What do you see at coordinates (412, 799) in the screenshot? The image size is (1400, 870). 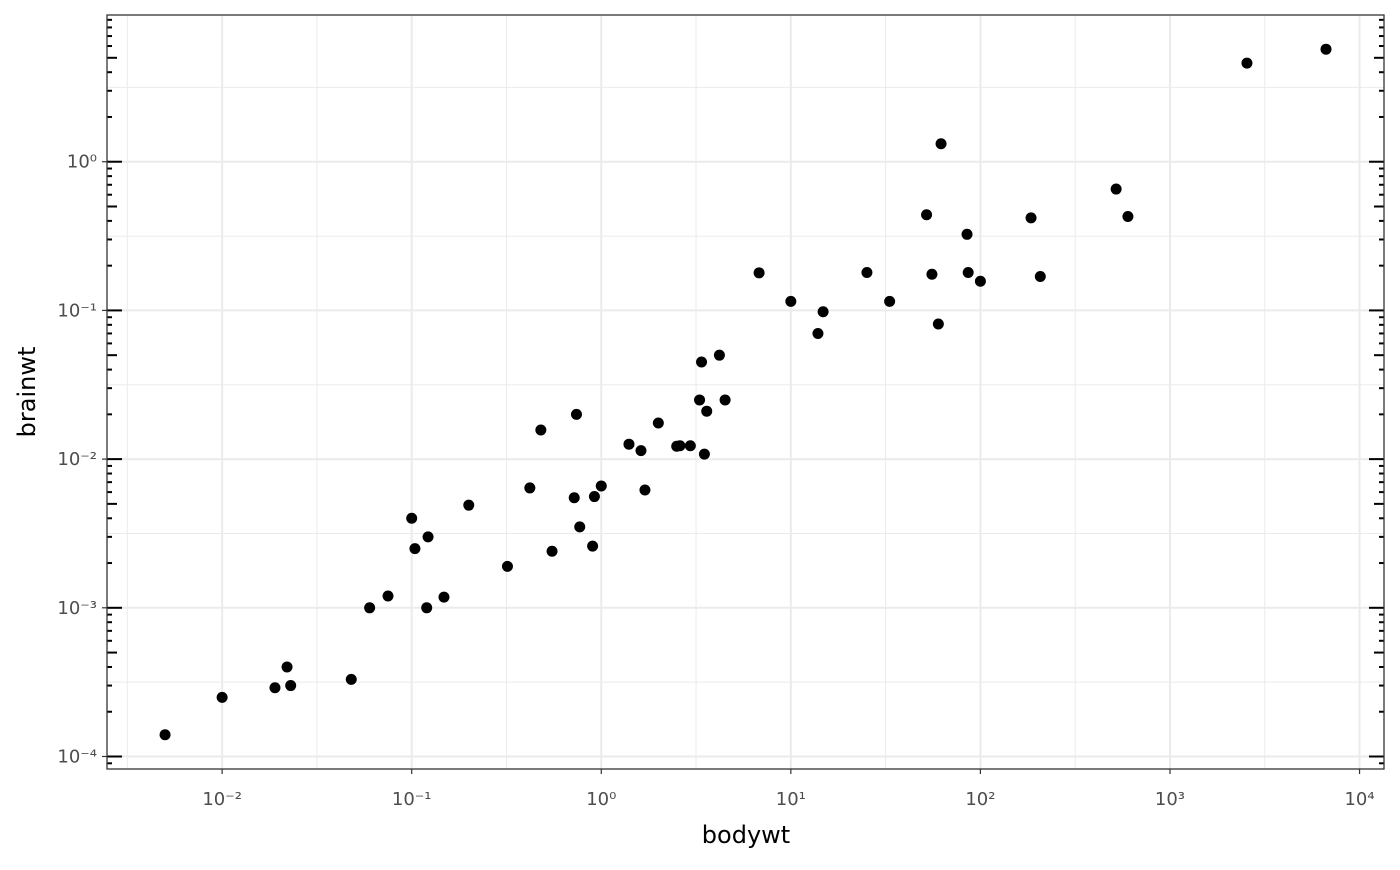 I see `x-tick-label: 10⁻¹` at bounding box center [412, 799].